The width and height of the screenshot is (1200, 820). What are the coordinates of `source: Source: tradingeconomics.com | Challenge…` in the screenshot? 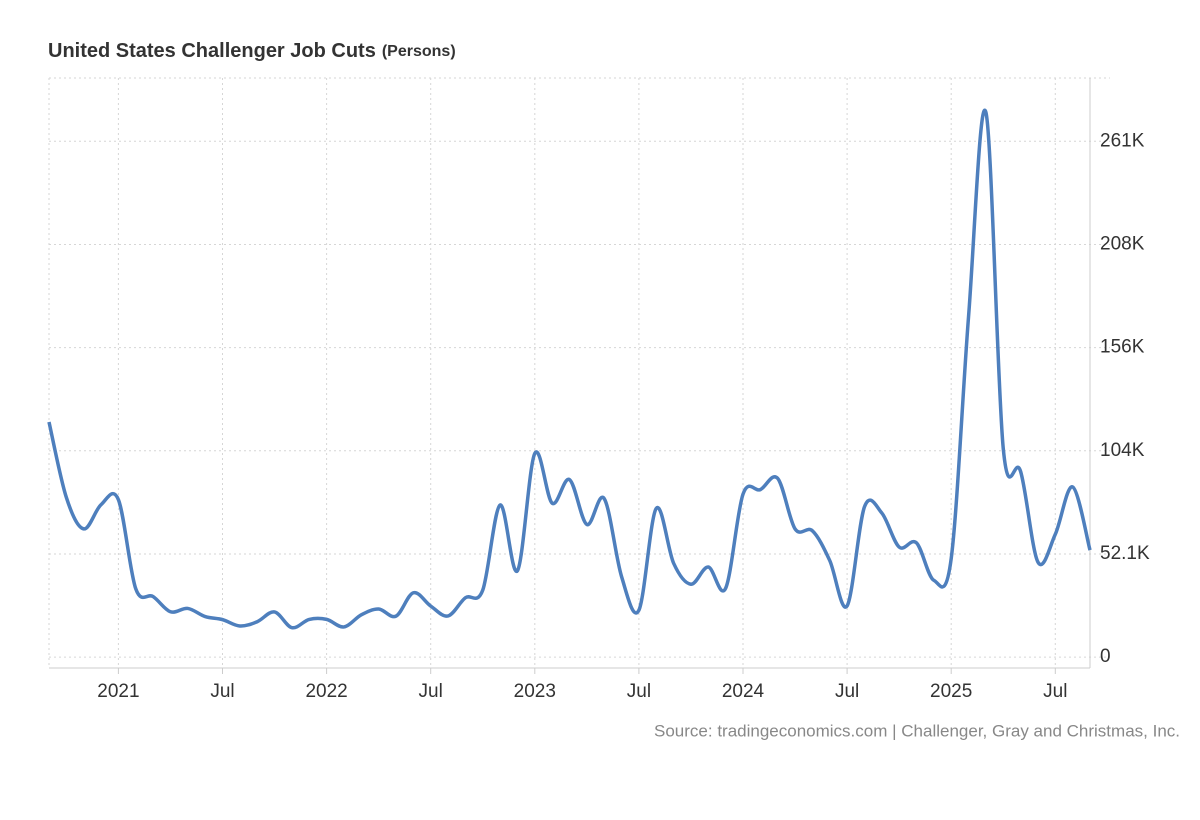 It's located at (917, 730).